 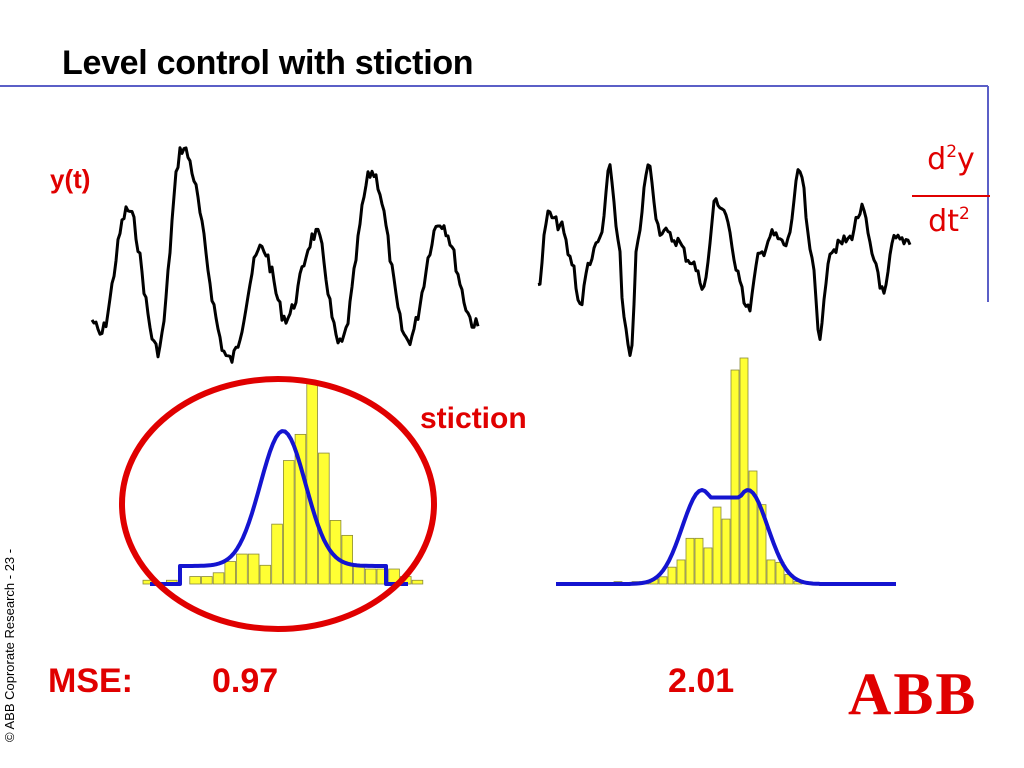 I want to click on stiction-label: stiction, so click(x=473, y=418).